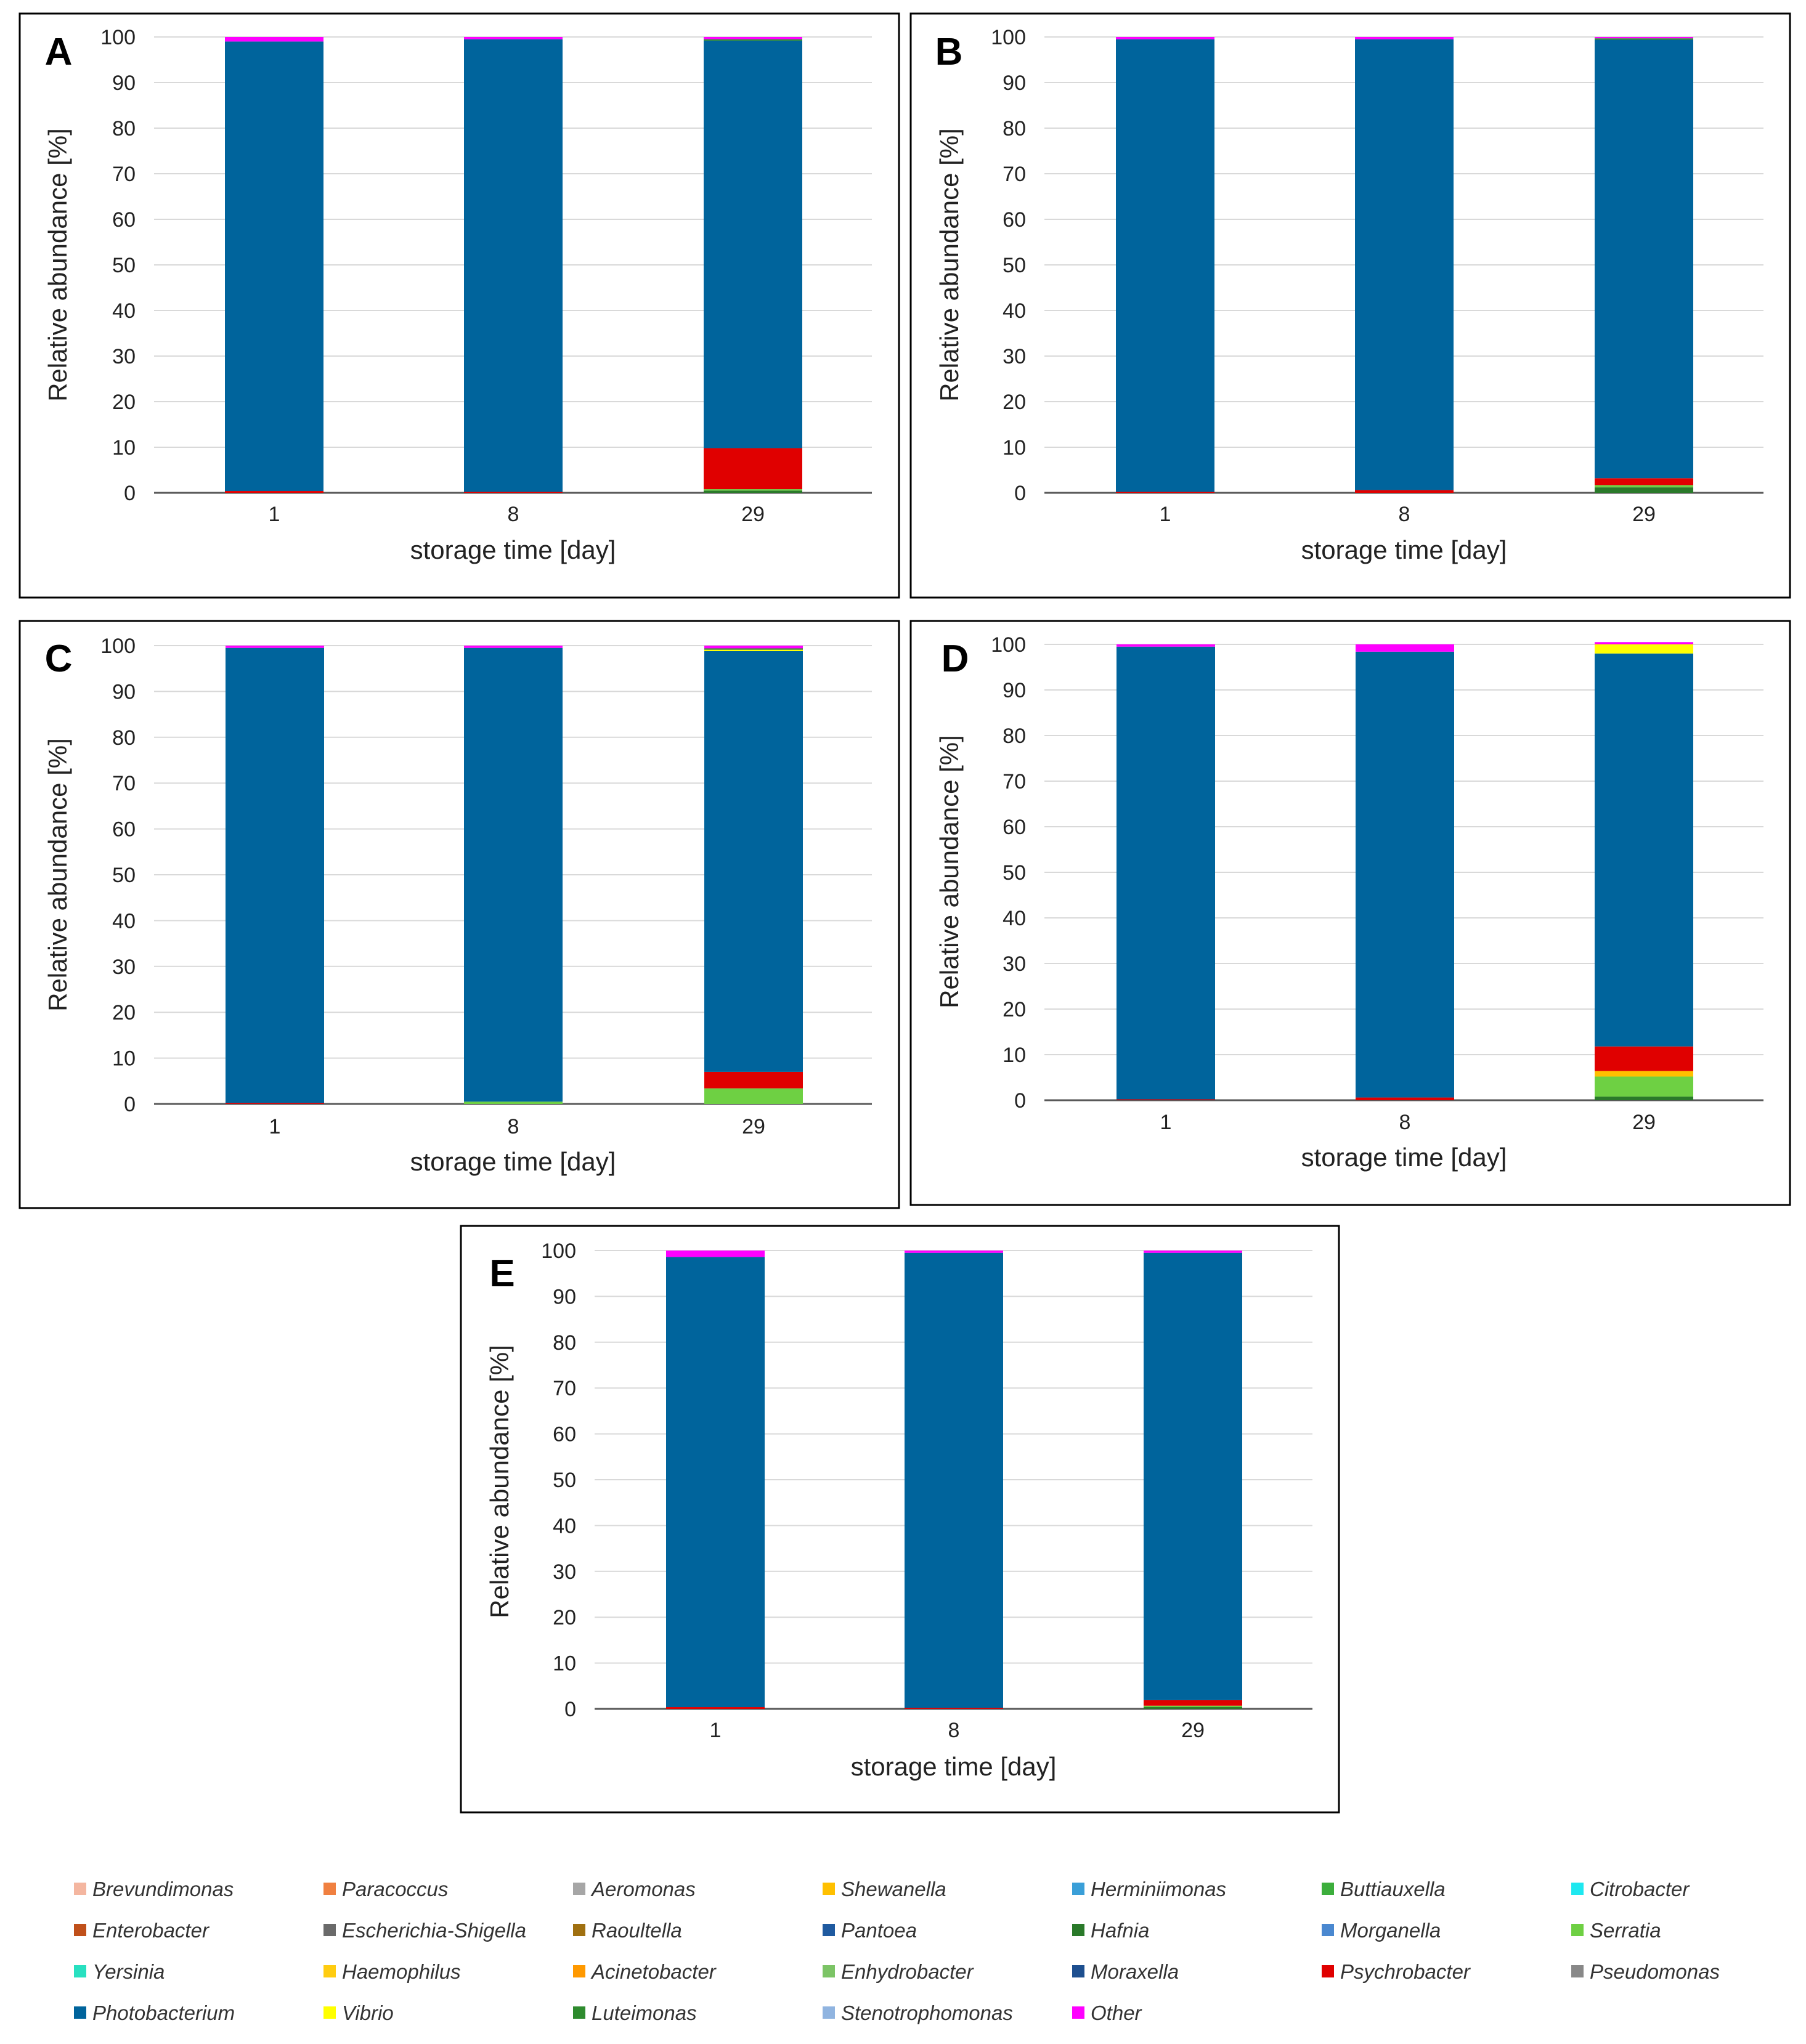 The height and width of the screenshot is (2044, 1806). I want to click on legend-label: Vibrio, so click(368, 2013).